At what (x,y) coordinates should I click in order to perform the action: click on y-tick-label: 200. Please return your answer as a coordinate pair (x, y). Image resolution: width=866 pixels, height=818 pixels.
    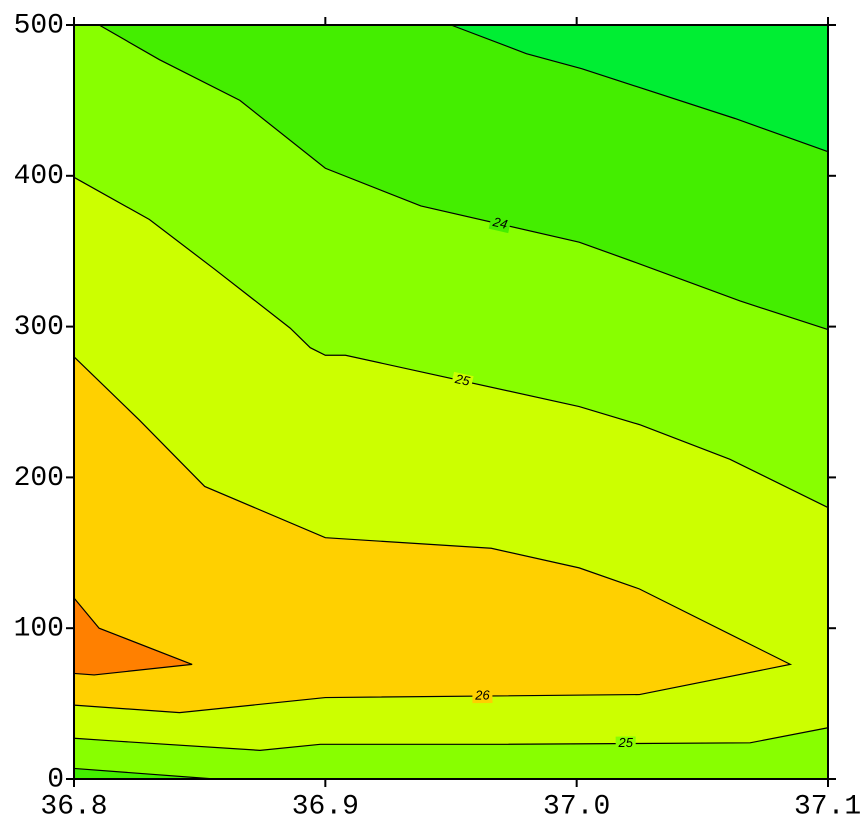
    Looking at the image, I should click on (39, 478).